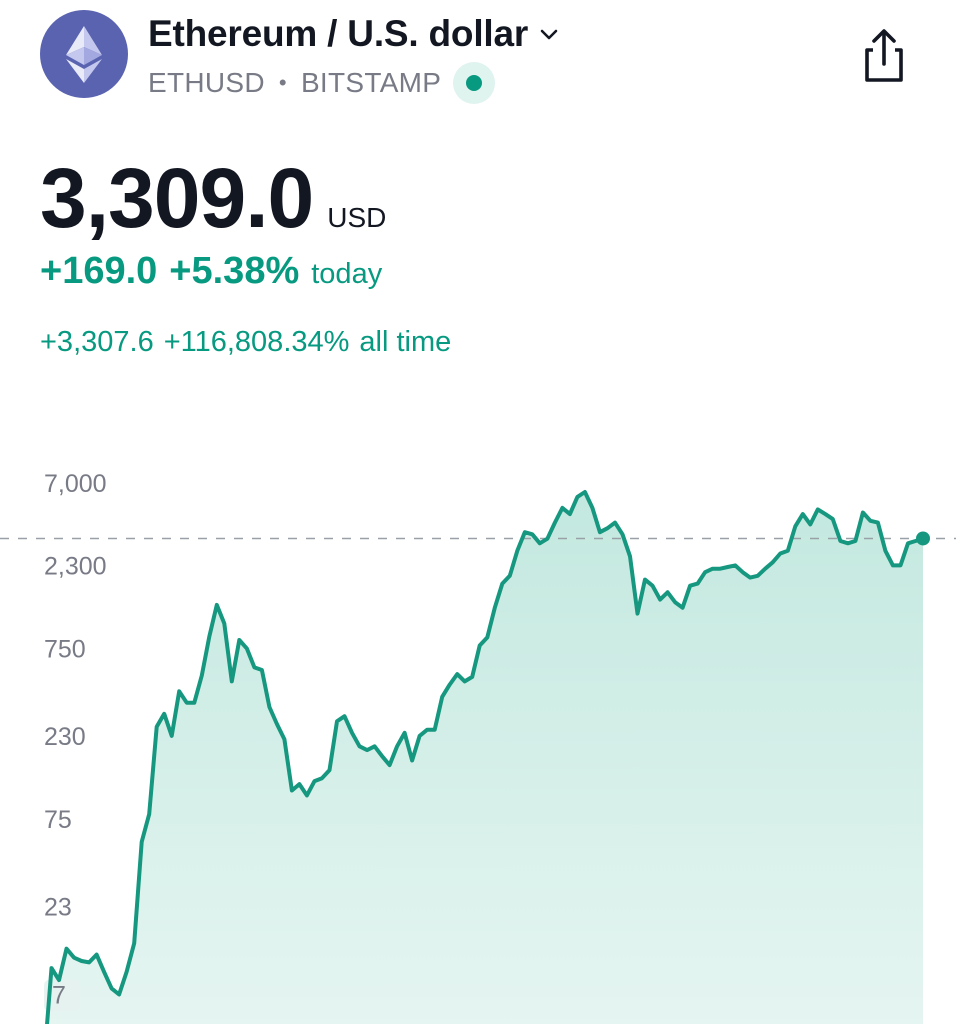 This screenshot has width=956, height=1024. I want to click on y-tick-label: 2,300, so click(75, 566).